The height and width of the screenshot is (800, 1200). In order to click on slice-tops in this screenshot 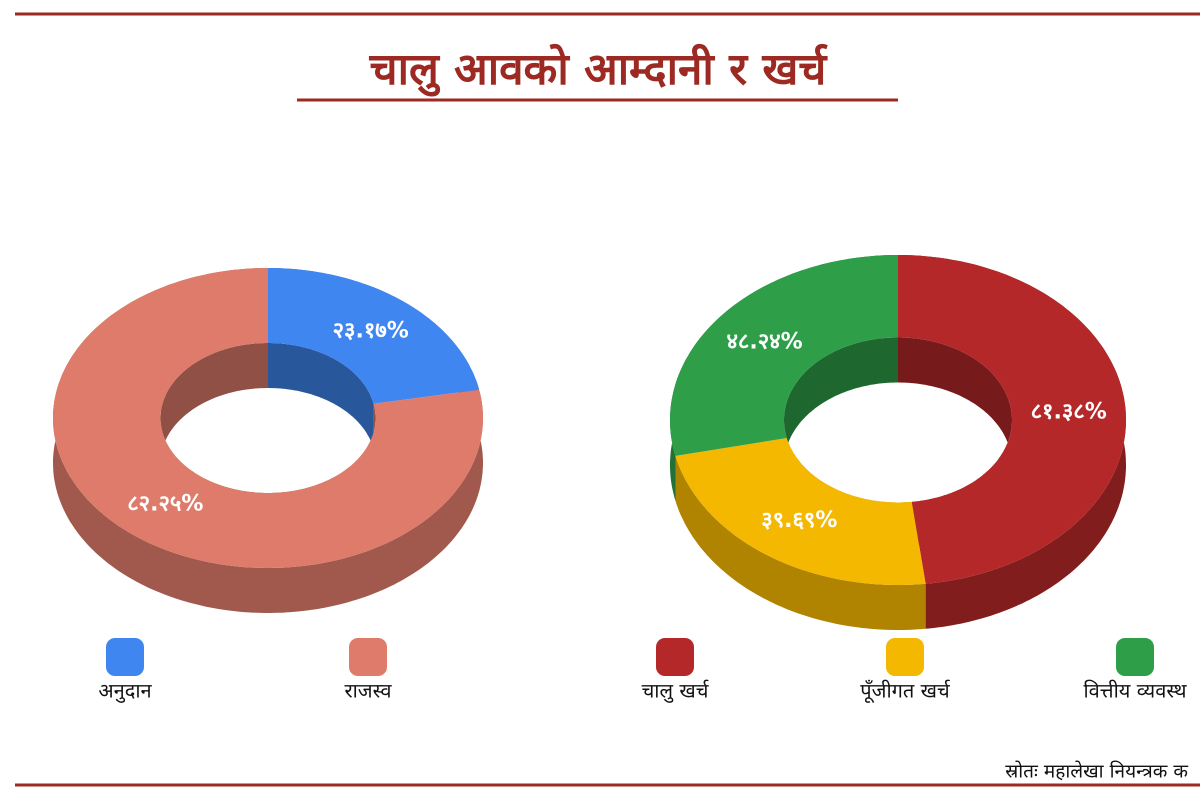, I will do `click(268, 418)`.